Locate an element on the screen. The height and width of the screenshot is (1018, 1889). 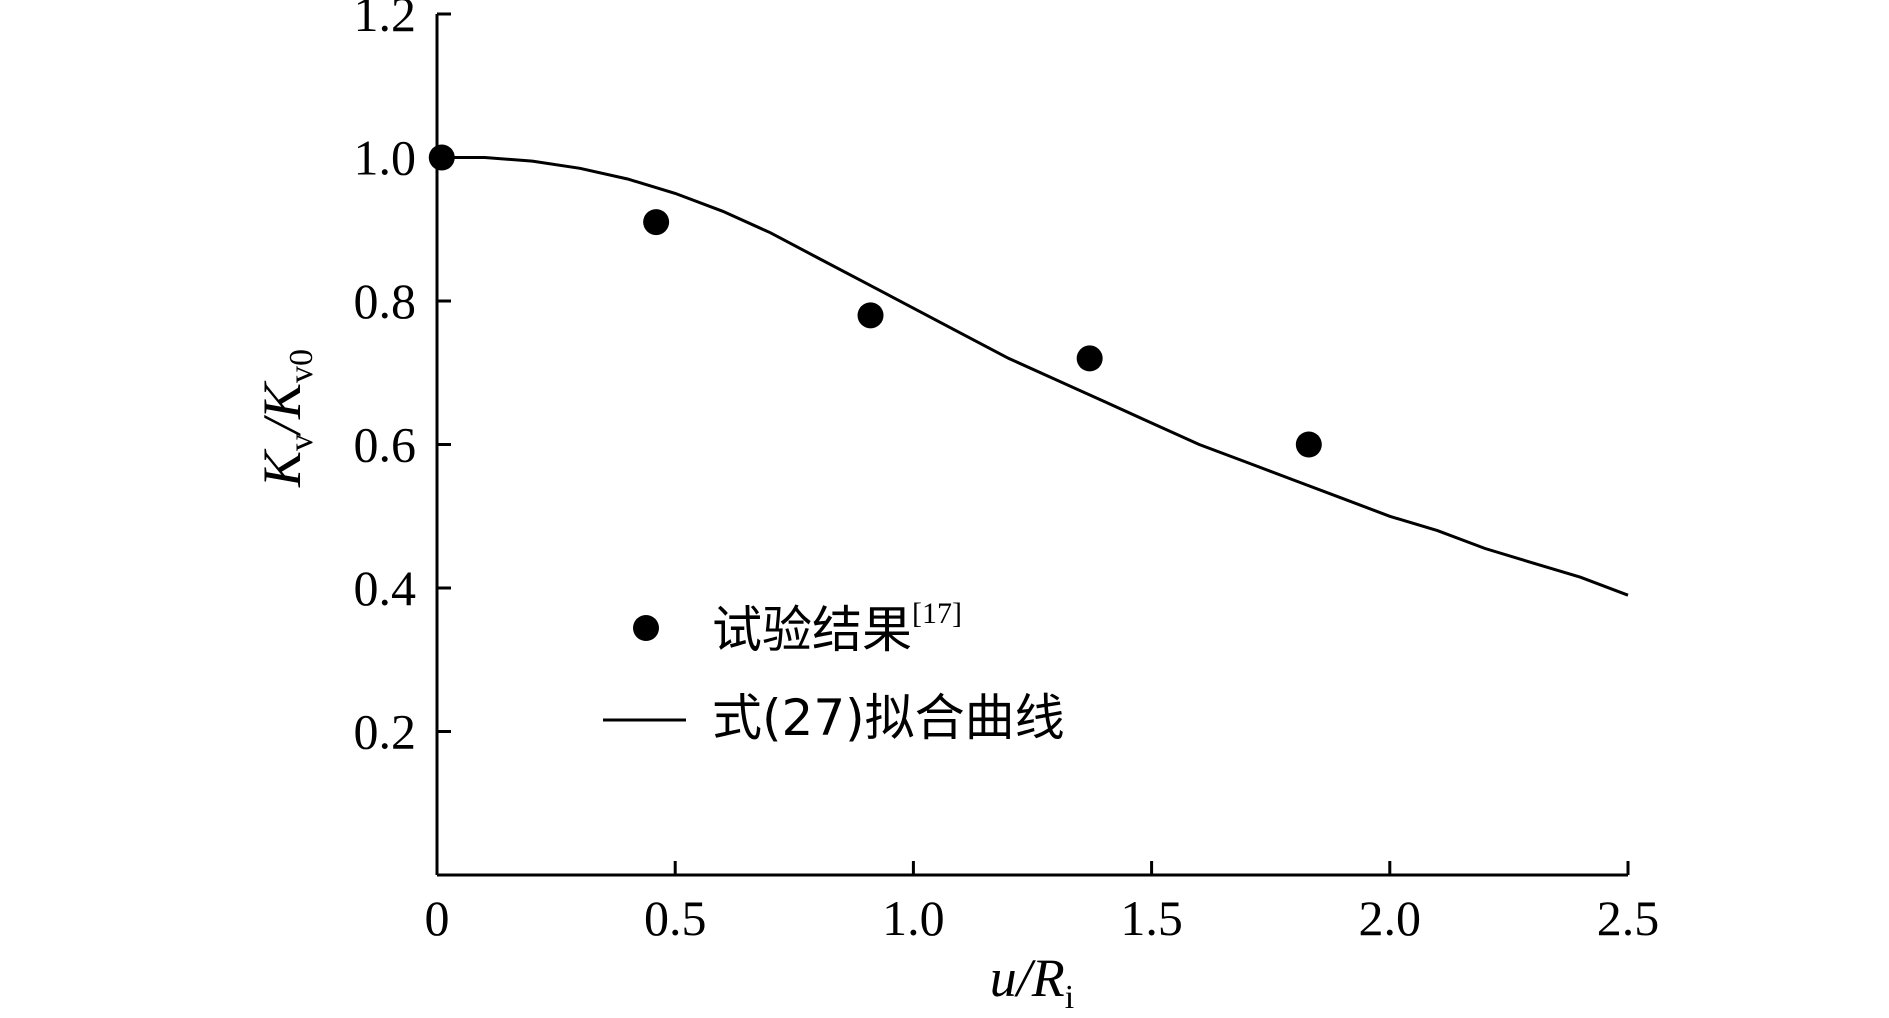
y-tick-label: 0.6 is located at coordinates (385, 445).